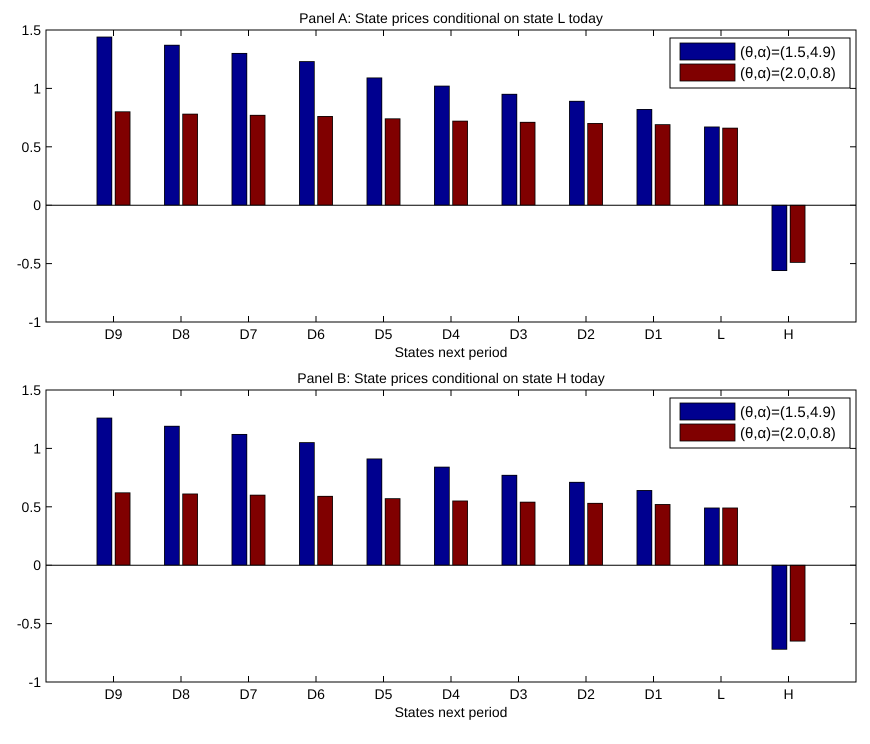  What do you see at coordinates (451, 18) in the screenshot?
I see `chart-title: Panel A: State prices conditional on state L today` at bounding box center [451, 18].